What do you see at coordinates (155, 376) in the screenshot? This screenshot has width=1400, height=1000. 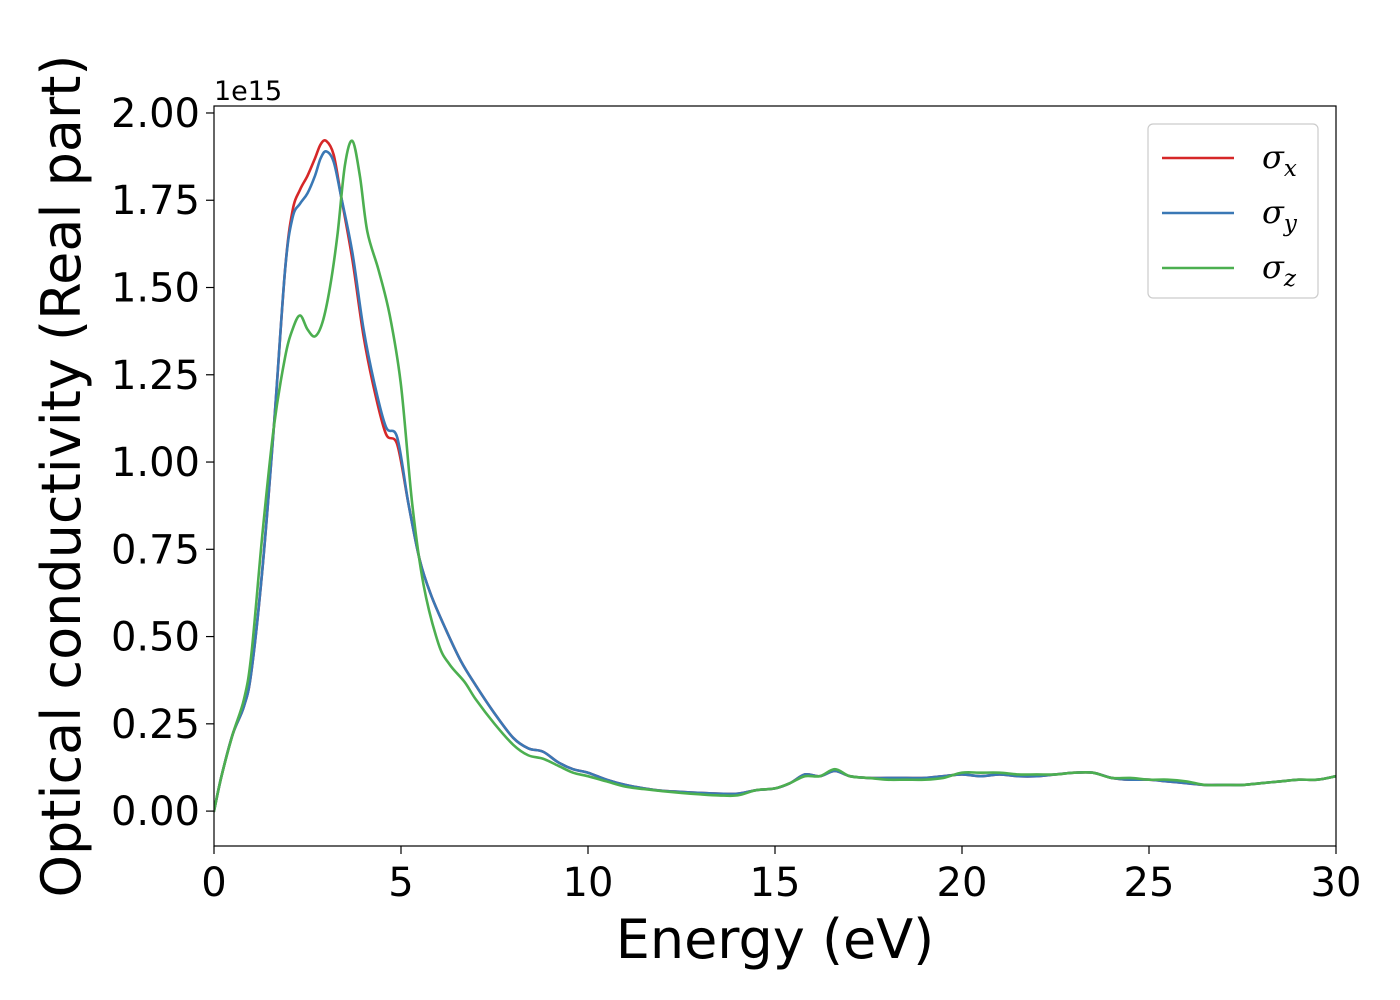 I see `y-tick-label: 1.25` at bounding box center [155, 376].